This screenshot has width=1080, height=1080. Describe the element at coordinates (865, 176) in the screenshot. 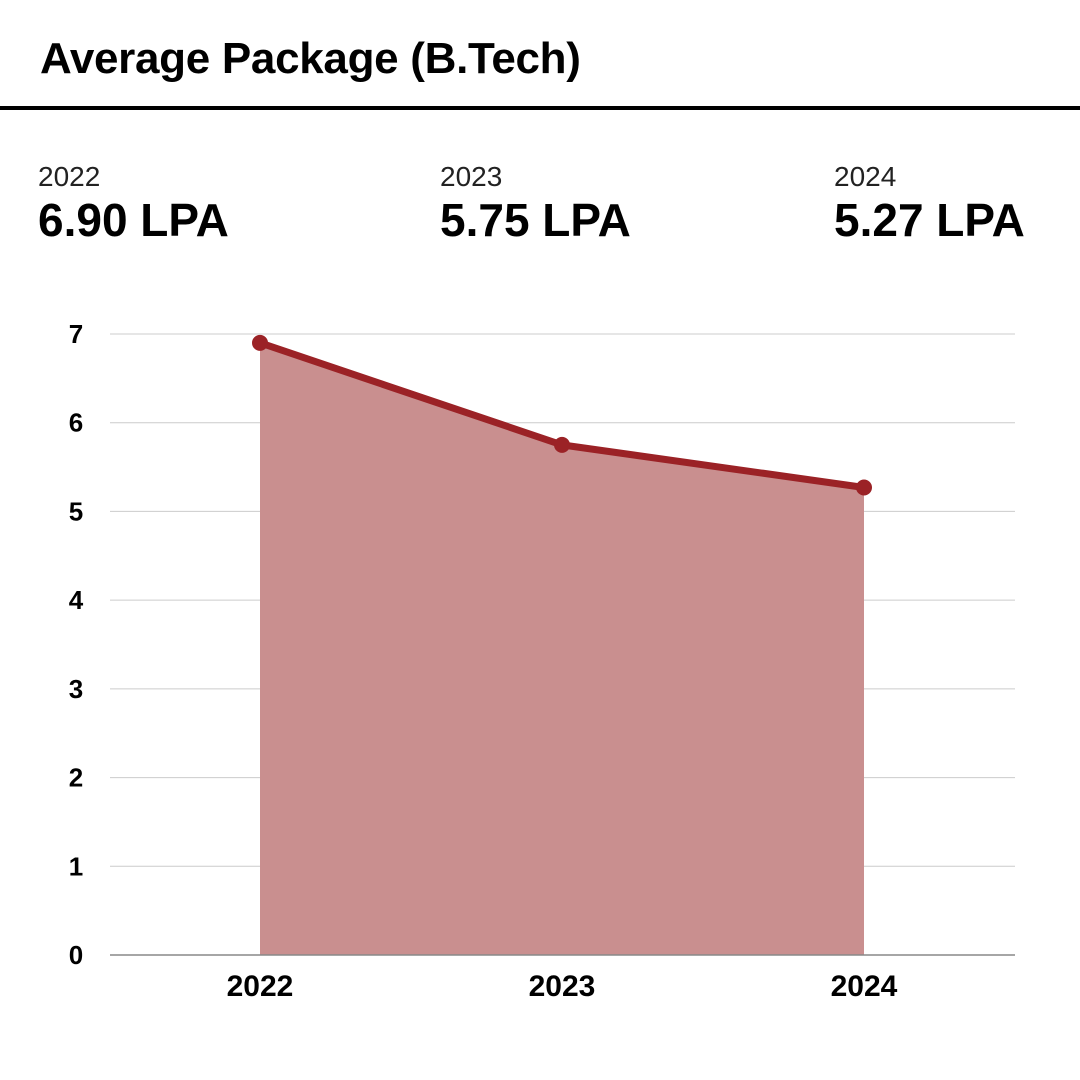

I see `stat-year: 2024` at that location.